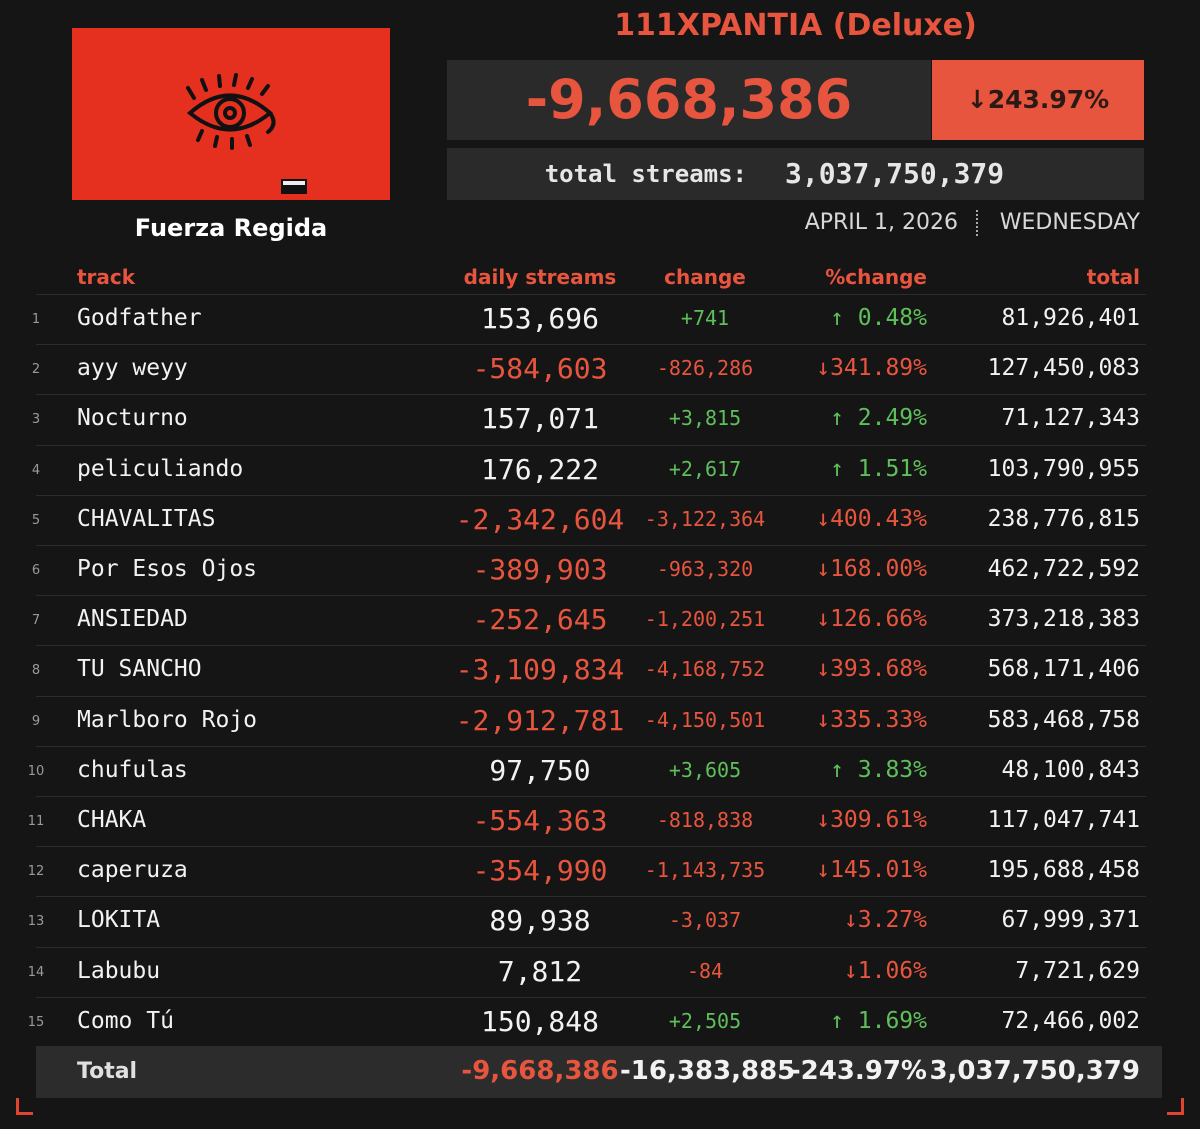  I want to click on album-art, so click(231, 114).